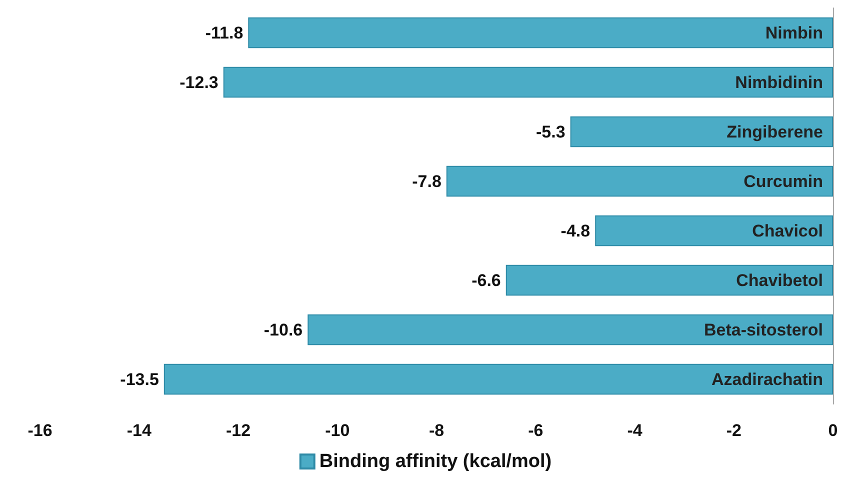 The image size is (851, 484). Describe the element at coordinates (199, 82) in the screenshot. I see `data-label: -12.3` at that location.